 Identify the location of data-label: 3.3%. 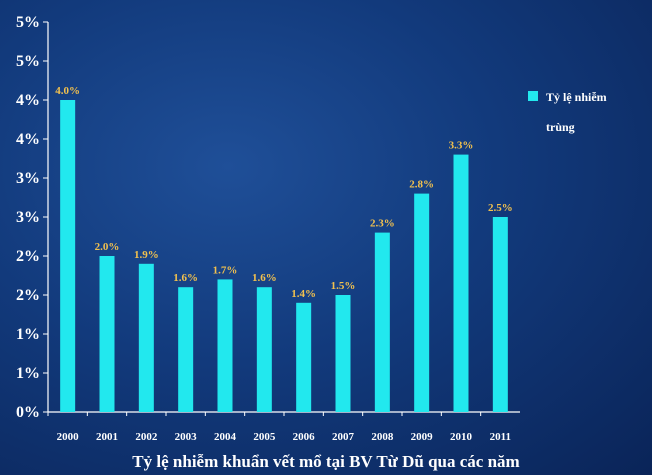
(461, 146).